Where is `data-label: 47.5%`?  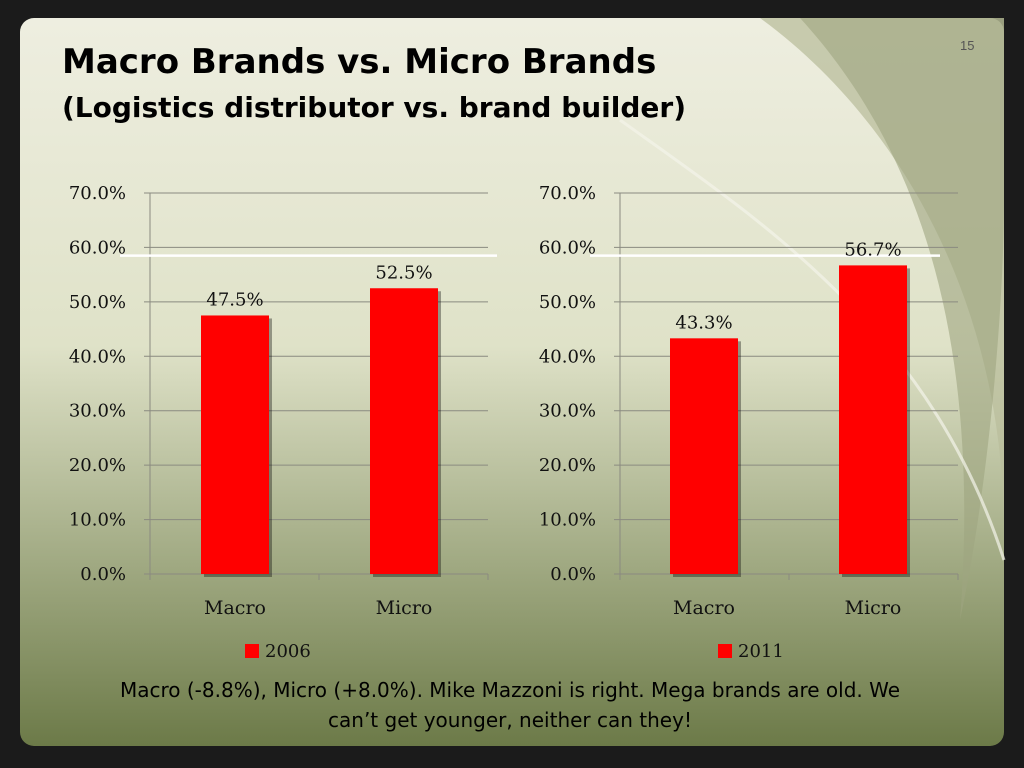 data-label: 47.5% is located at coordinates (234, 299).